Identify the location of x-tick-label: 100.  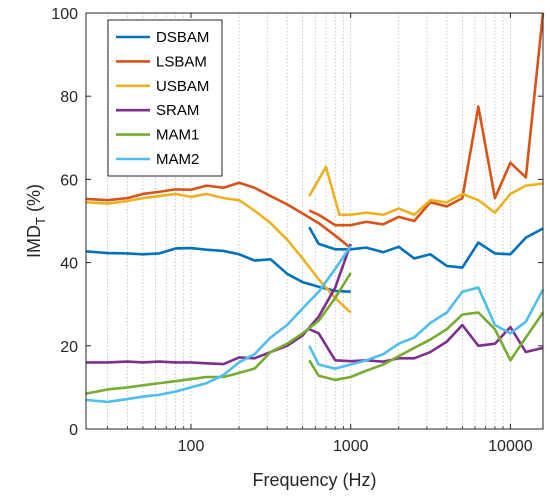
(191, 446).